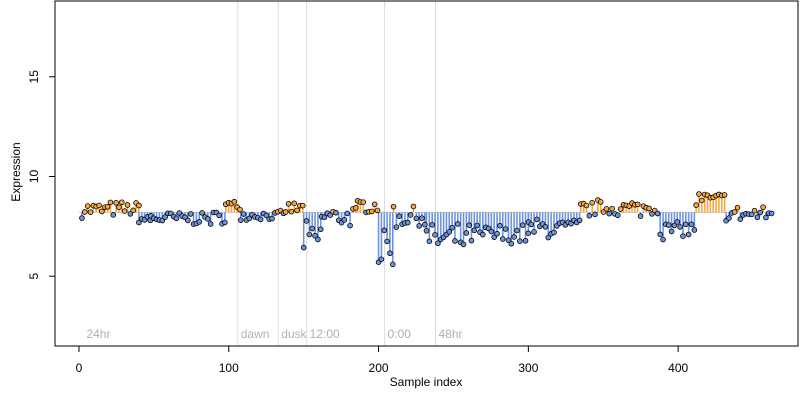 This screenshot has height=405, width=800. What do you see at coordinates (79, 368) in the screenshot?
I see `x-tick-label: 0` at bounding box center [79, 368].